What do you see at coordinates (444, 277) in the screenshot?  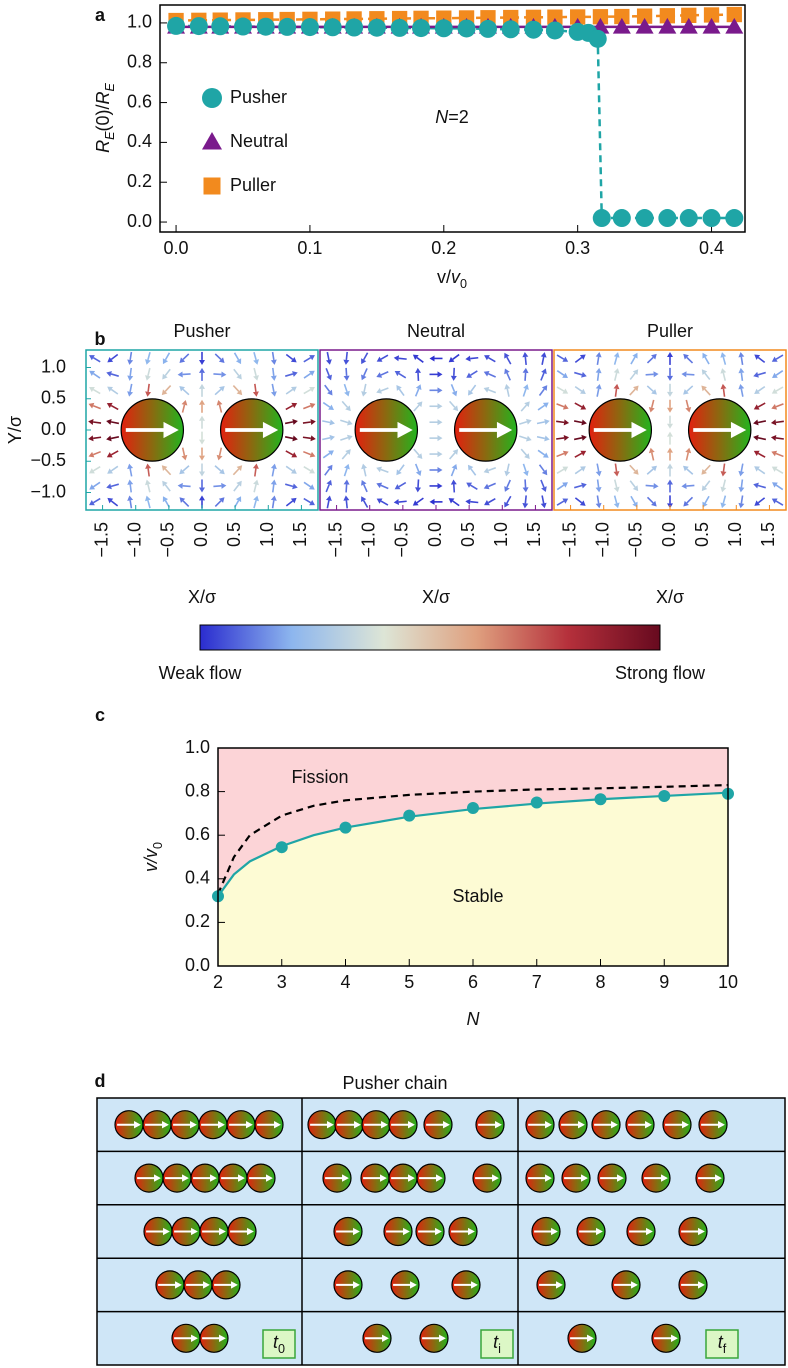 I see `label-part: v/` at bounding box center [444, 277].